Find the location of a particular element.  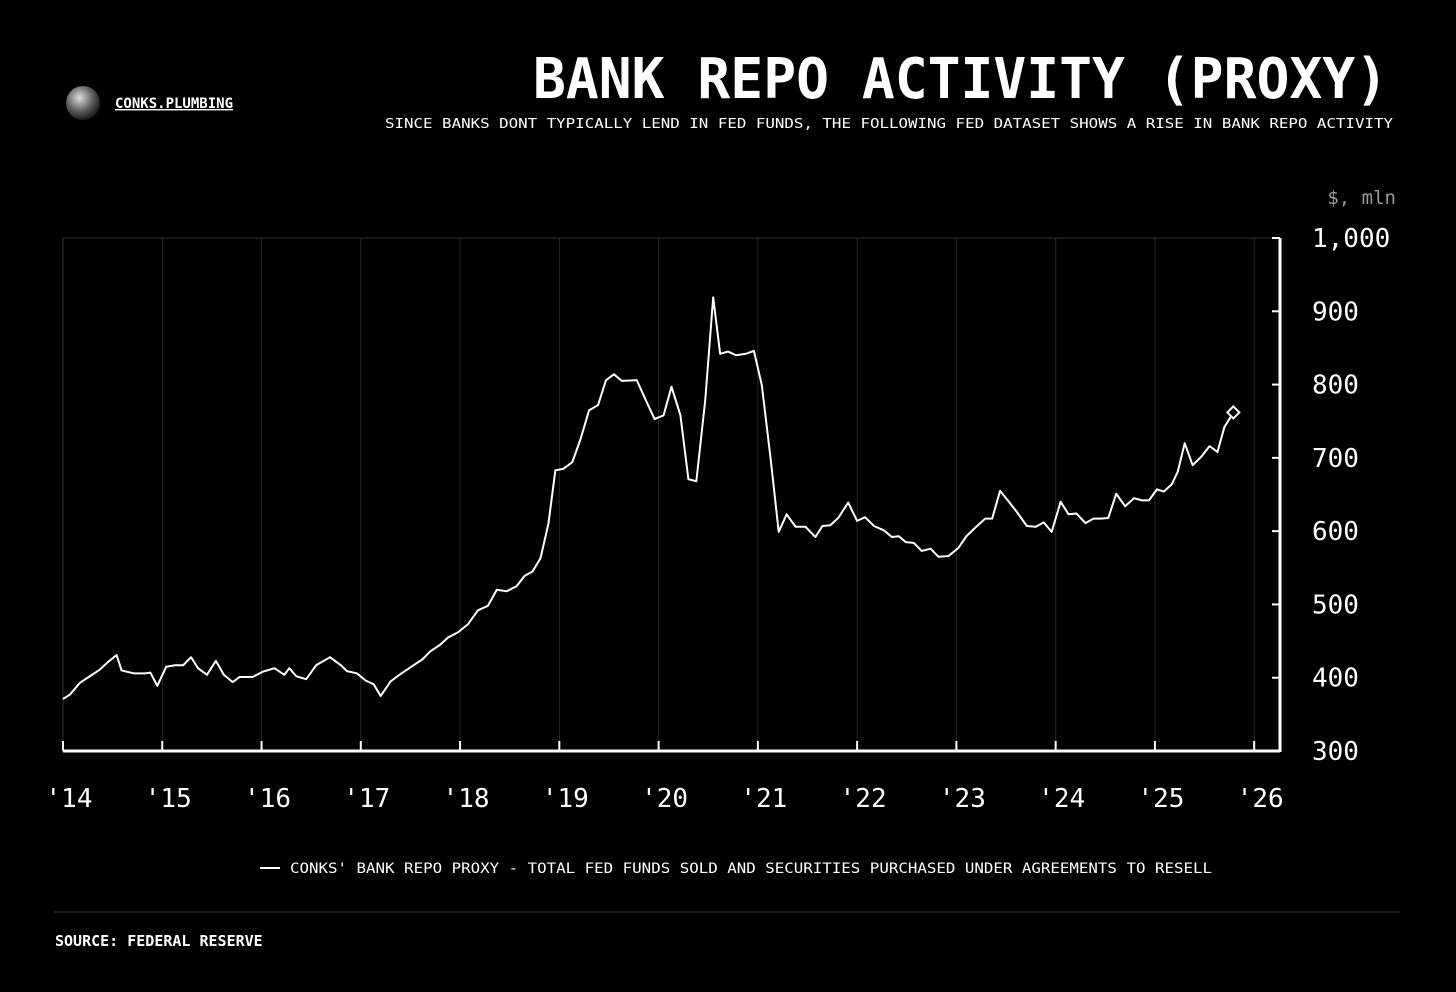

x-tick-label: '23 is located at coordinates (962, 799).